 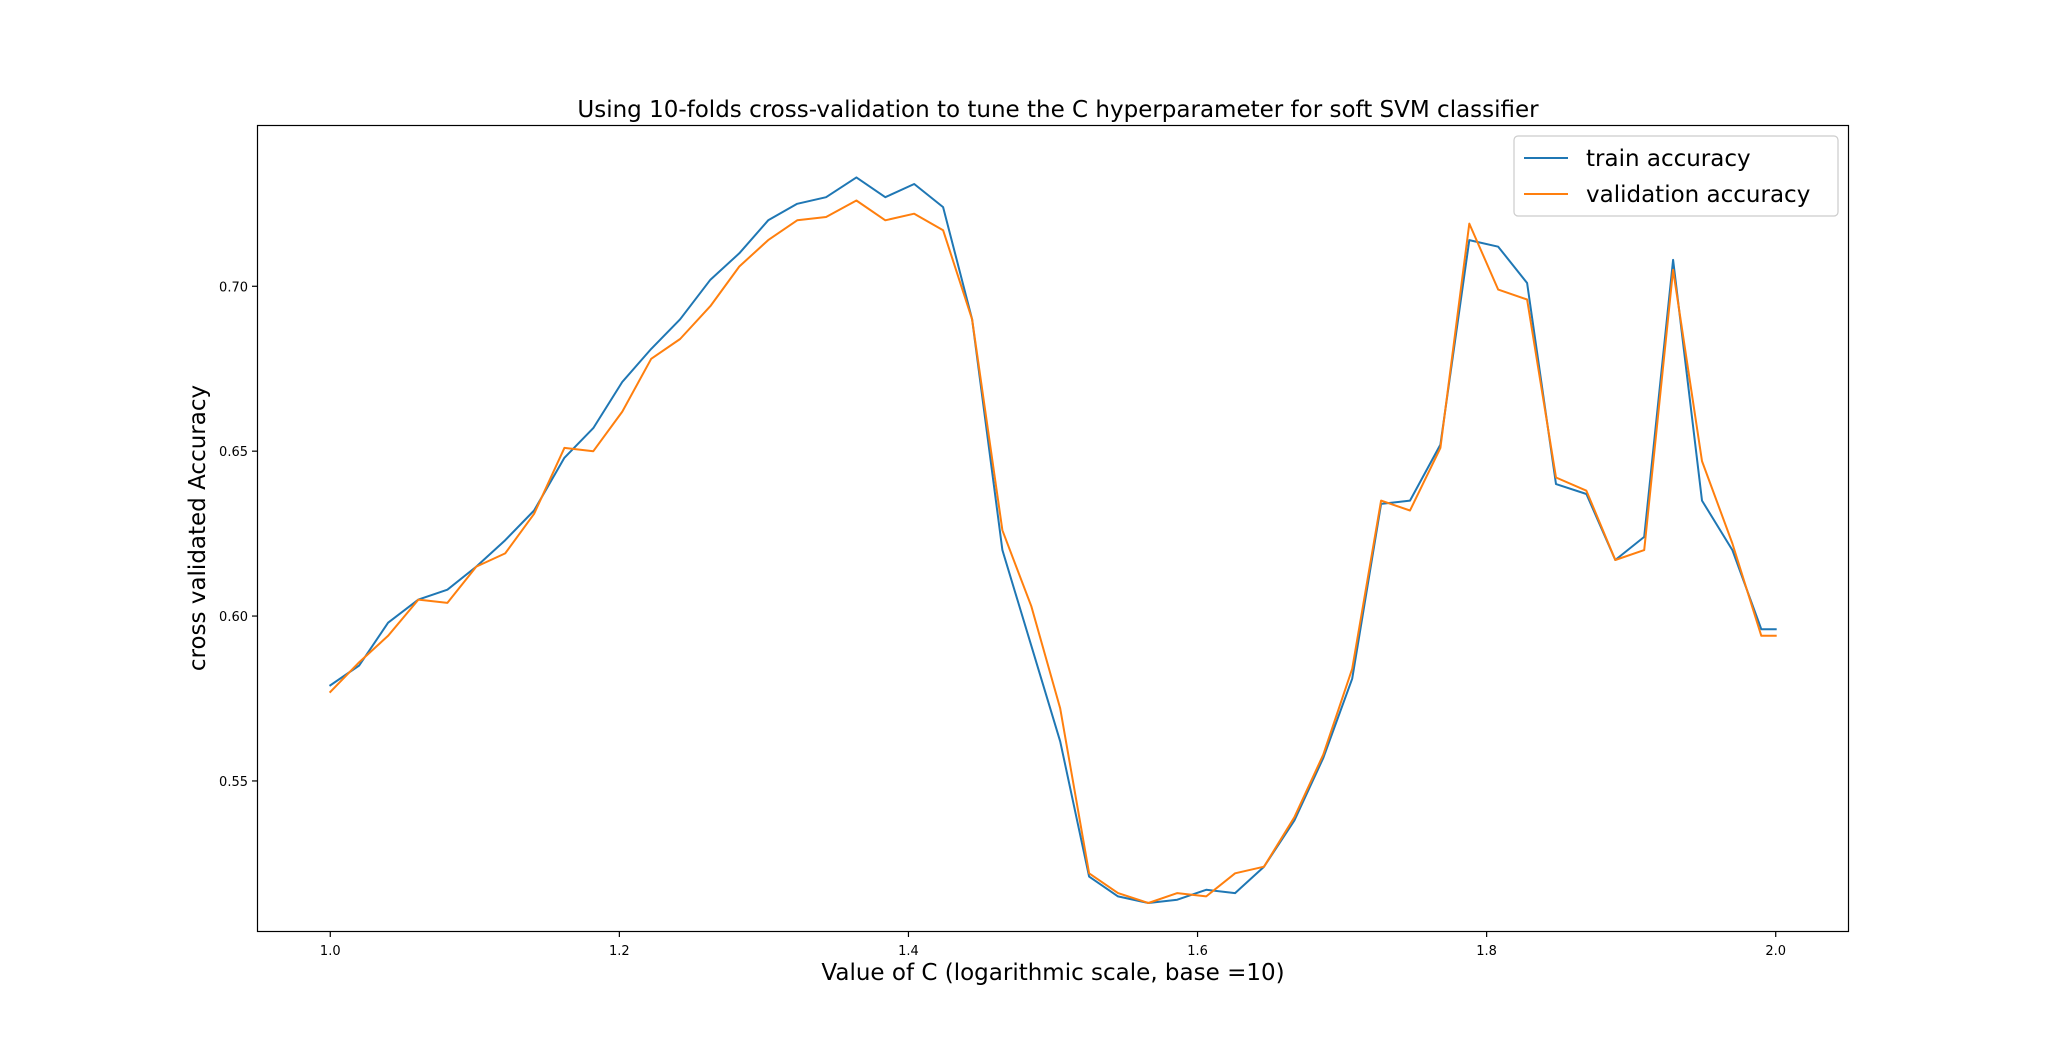 What do you see at coordinates (908, 951) in the screenshot?
I see `x-tick-label: 1.4` at bounding box center [908, 951].